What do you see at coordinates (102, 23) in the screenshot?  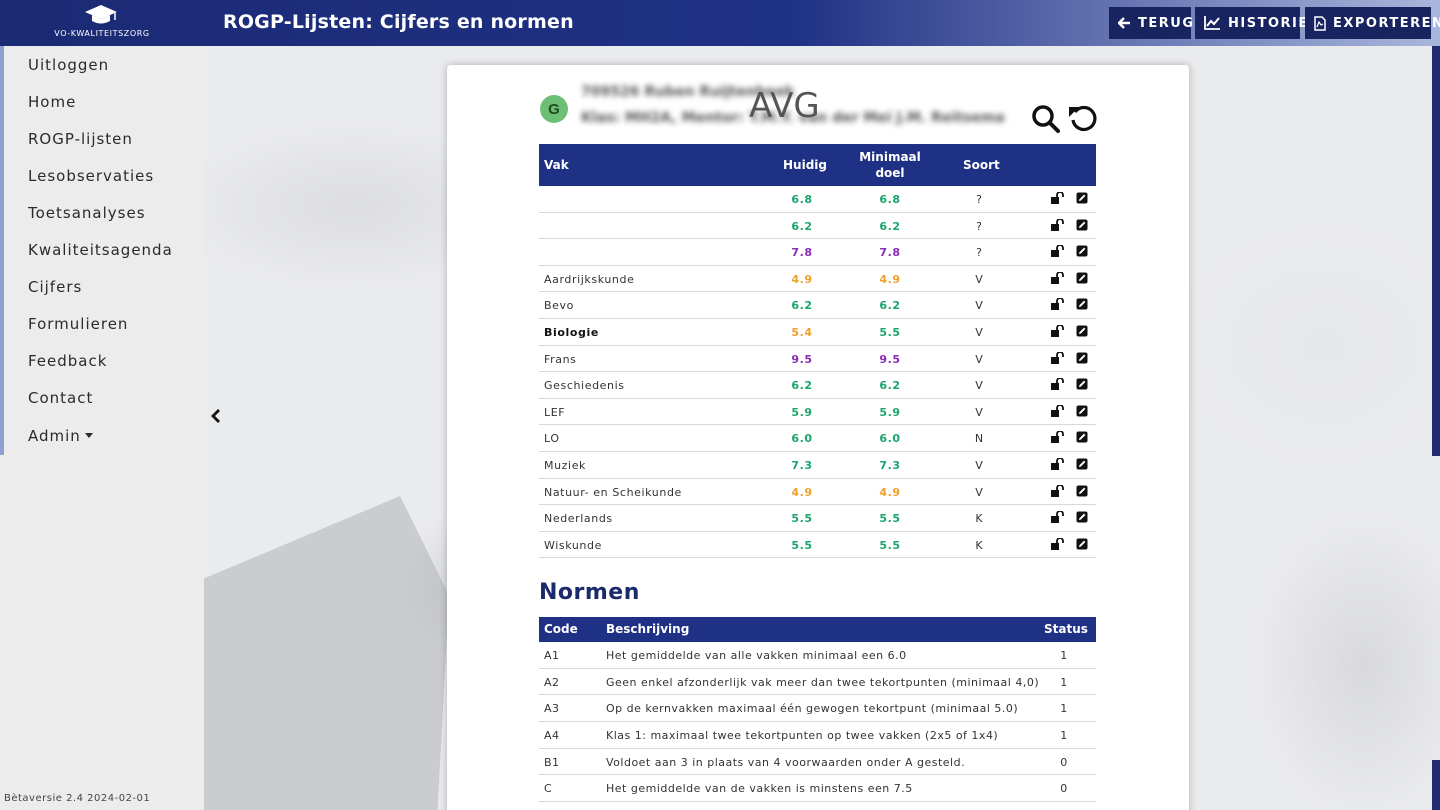 I see `brand-logo: VO-KWALITEITSZORG` at bounding box center [102, 23].